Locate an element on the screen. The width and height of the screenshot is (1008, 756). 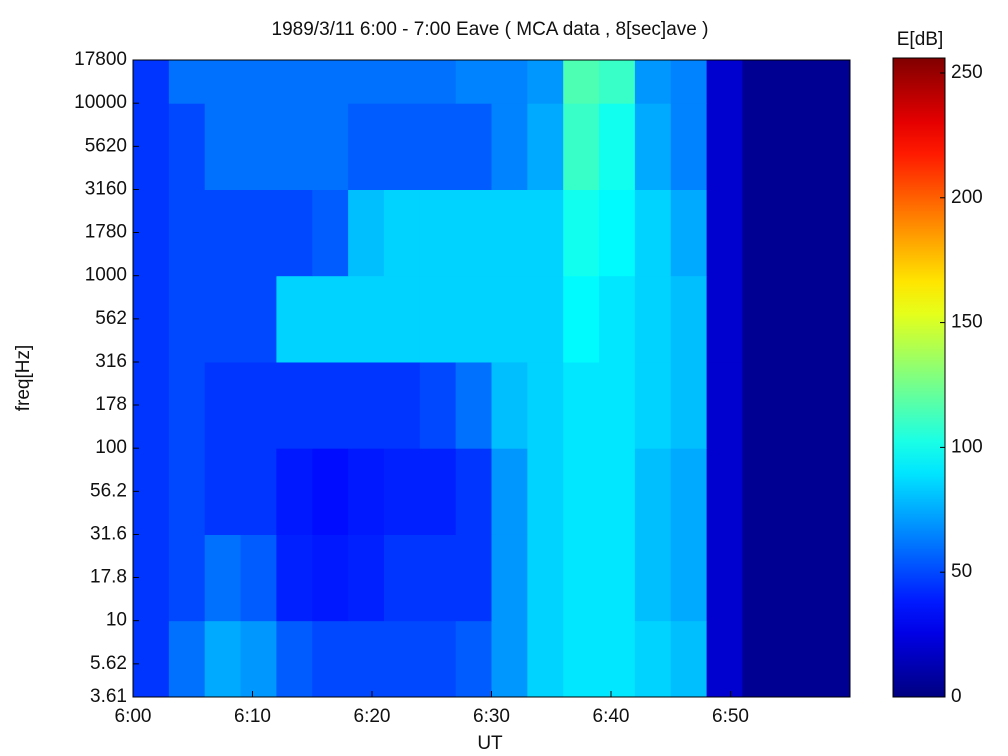
y-tick-label: 178 is located at coordinates (111, 404).